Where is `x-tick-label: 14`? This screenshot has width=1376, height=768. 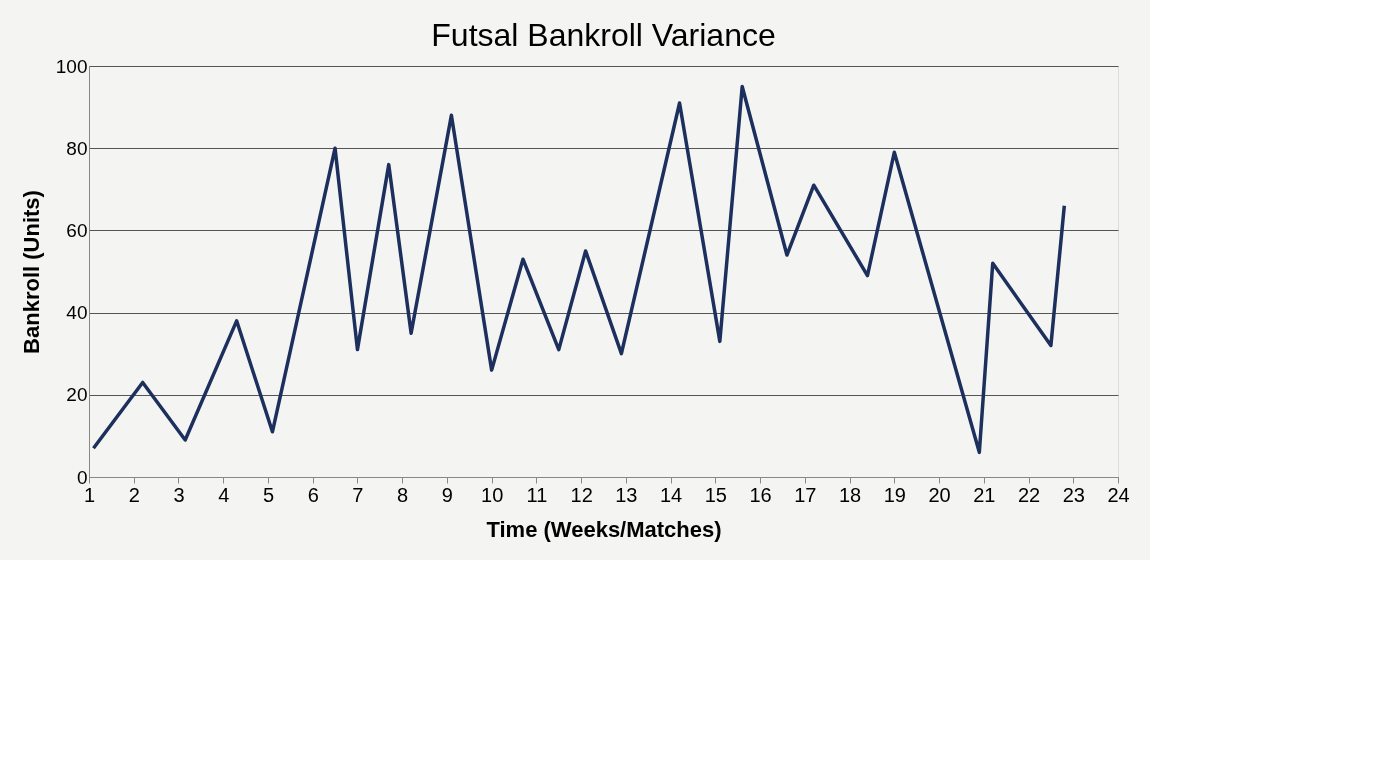
x-tick-label: 14 is located at coordinates (671, 494).